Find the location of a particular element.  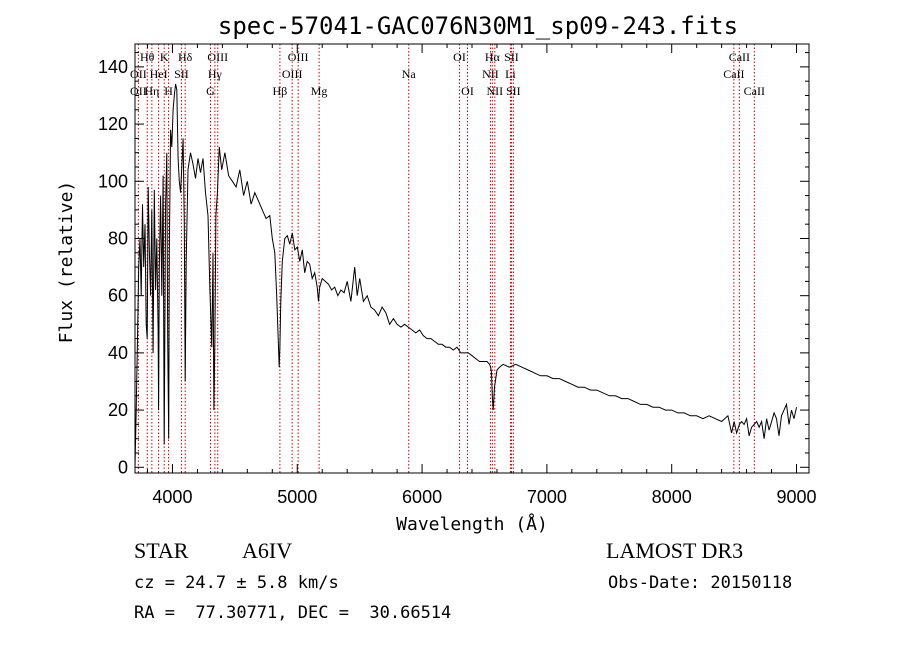

line-label-17: CaII is located at coordinates (733, 74).